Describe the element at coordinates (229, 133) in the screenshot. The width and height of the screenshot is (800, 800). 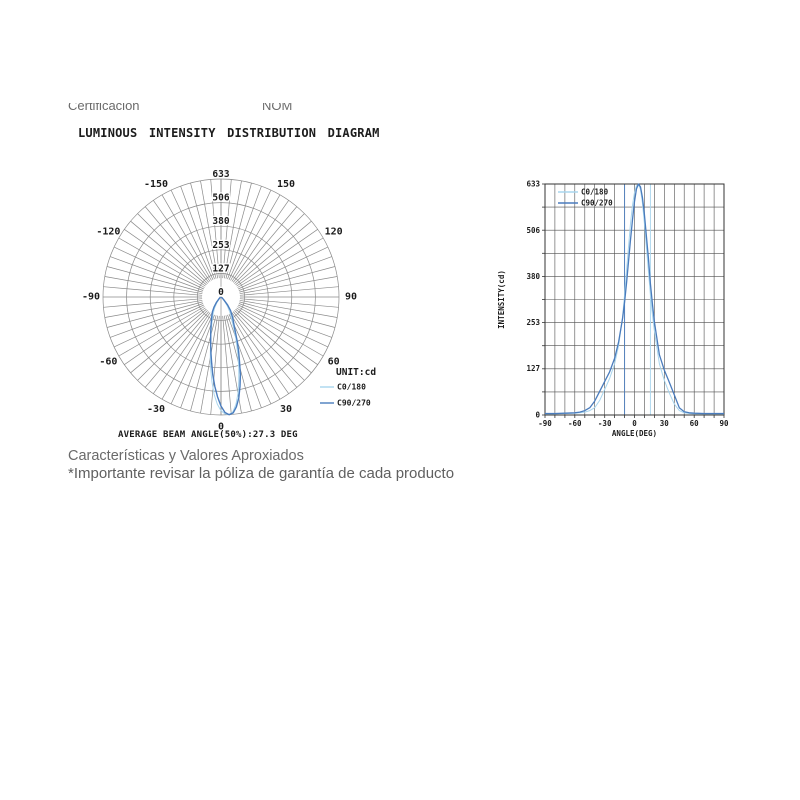
I see `diagram-title: LUMINOUS INTENSITY DISTRIBUTION DIAGRAM` at that location.